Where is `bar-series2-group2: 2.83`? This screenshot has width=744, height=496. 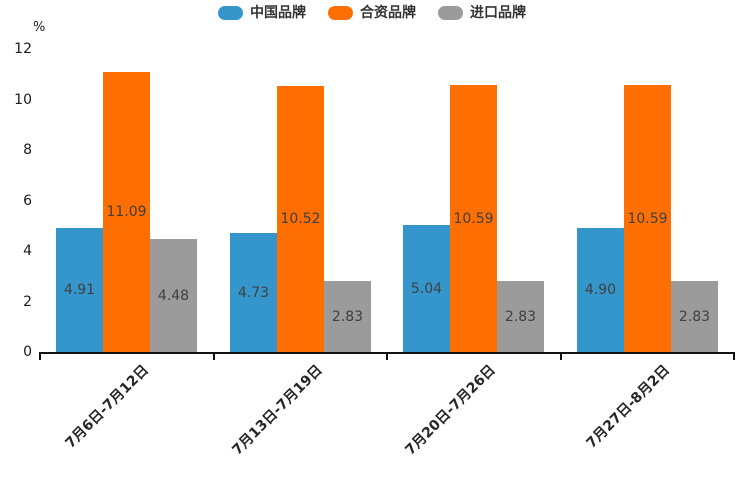
bar-series2-group2: 2.83 is located at coordinates (520, 316).